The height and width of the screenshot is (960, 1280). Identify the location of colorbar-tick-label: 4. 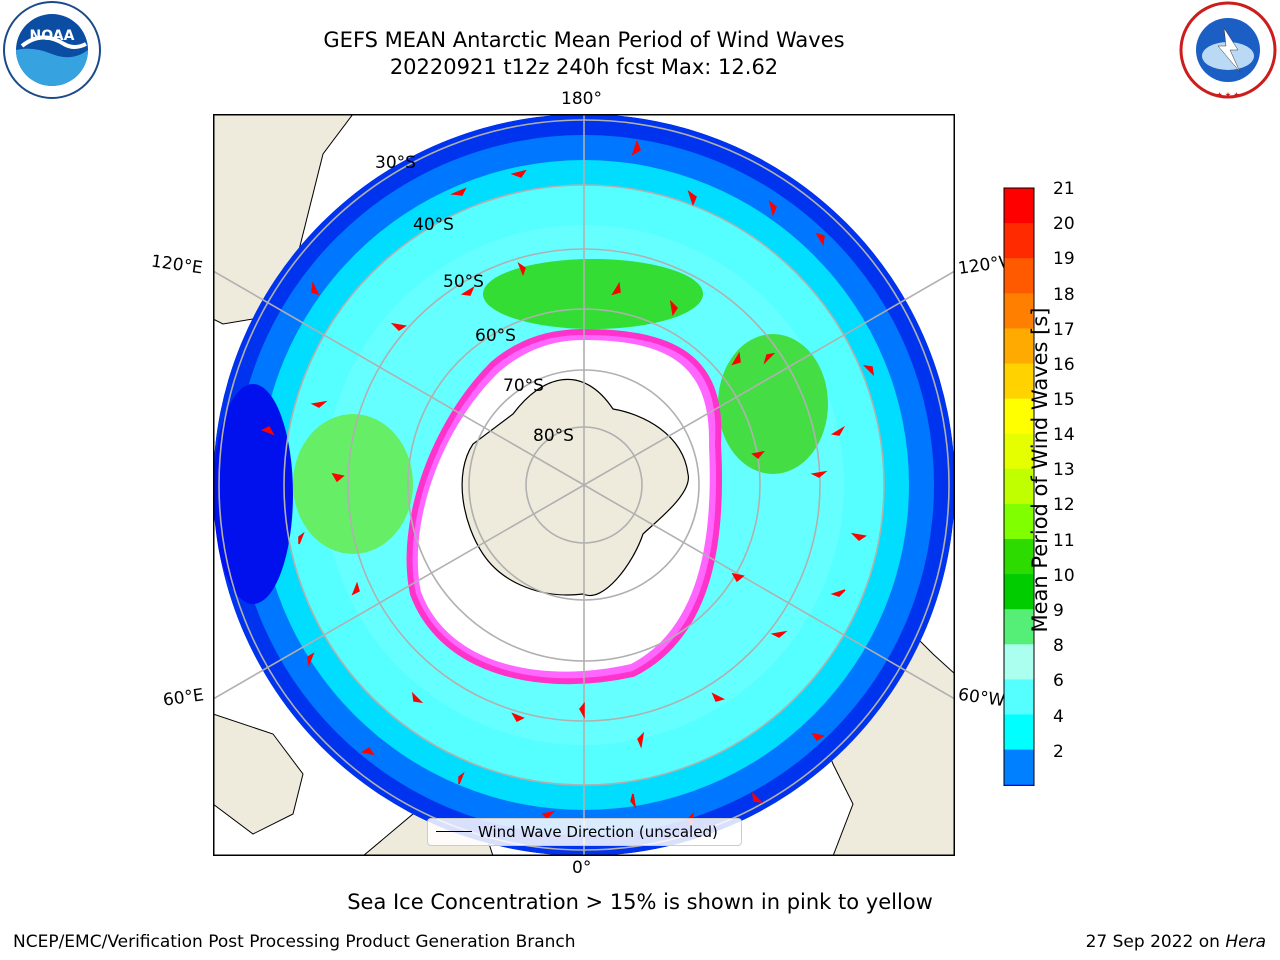
(1058, 717).